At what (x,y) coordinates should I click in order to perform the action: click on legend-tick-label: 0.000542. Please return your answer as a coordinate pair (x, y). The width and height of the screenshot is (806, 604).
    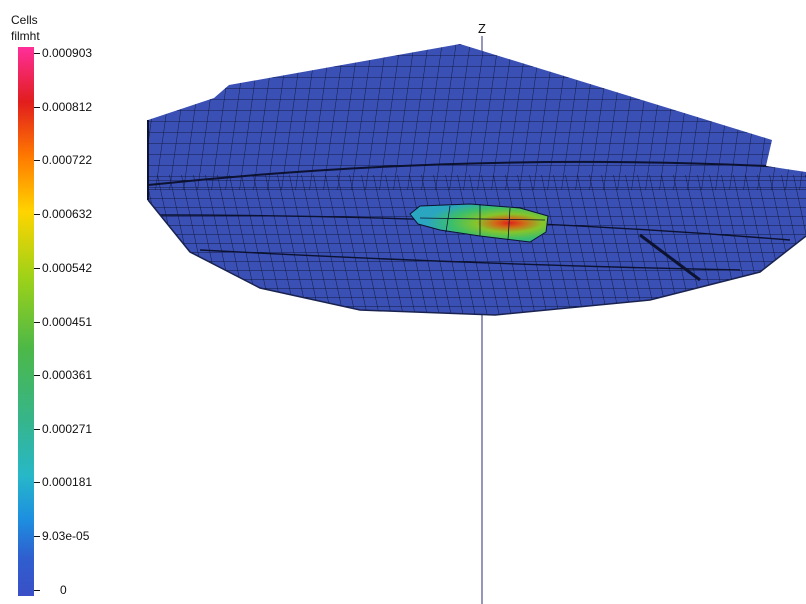
    Looking at the image, I should click on (67, 268).